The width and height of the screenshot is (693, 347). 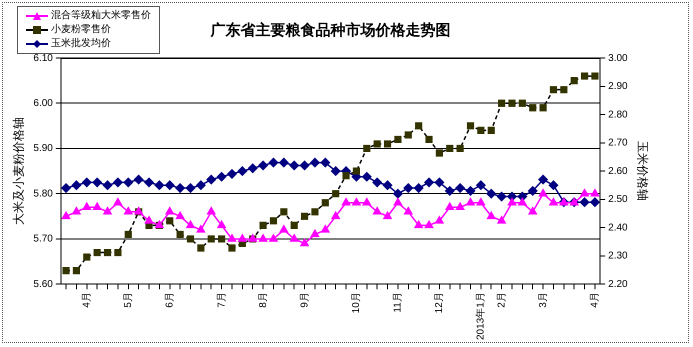 What do you see at coordinates (43, 239) in the screenshot?
I see `y-tick-label: 5.70` at bounding box center [43, 239].